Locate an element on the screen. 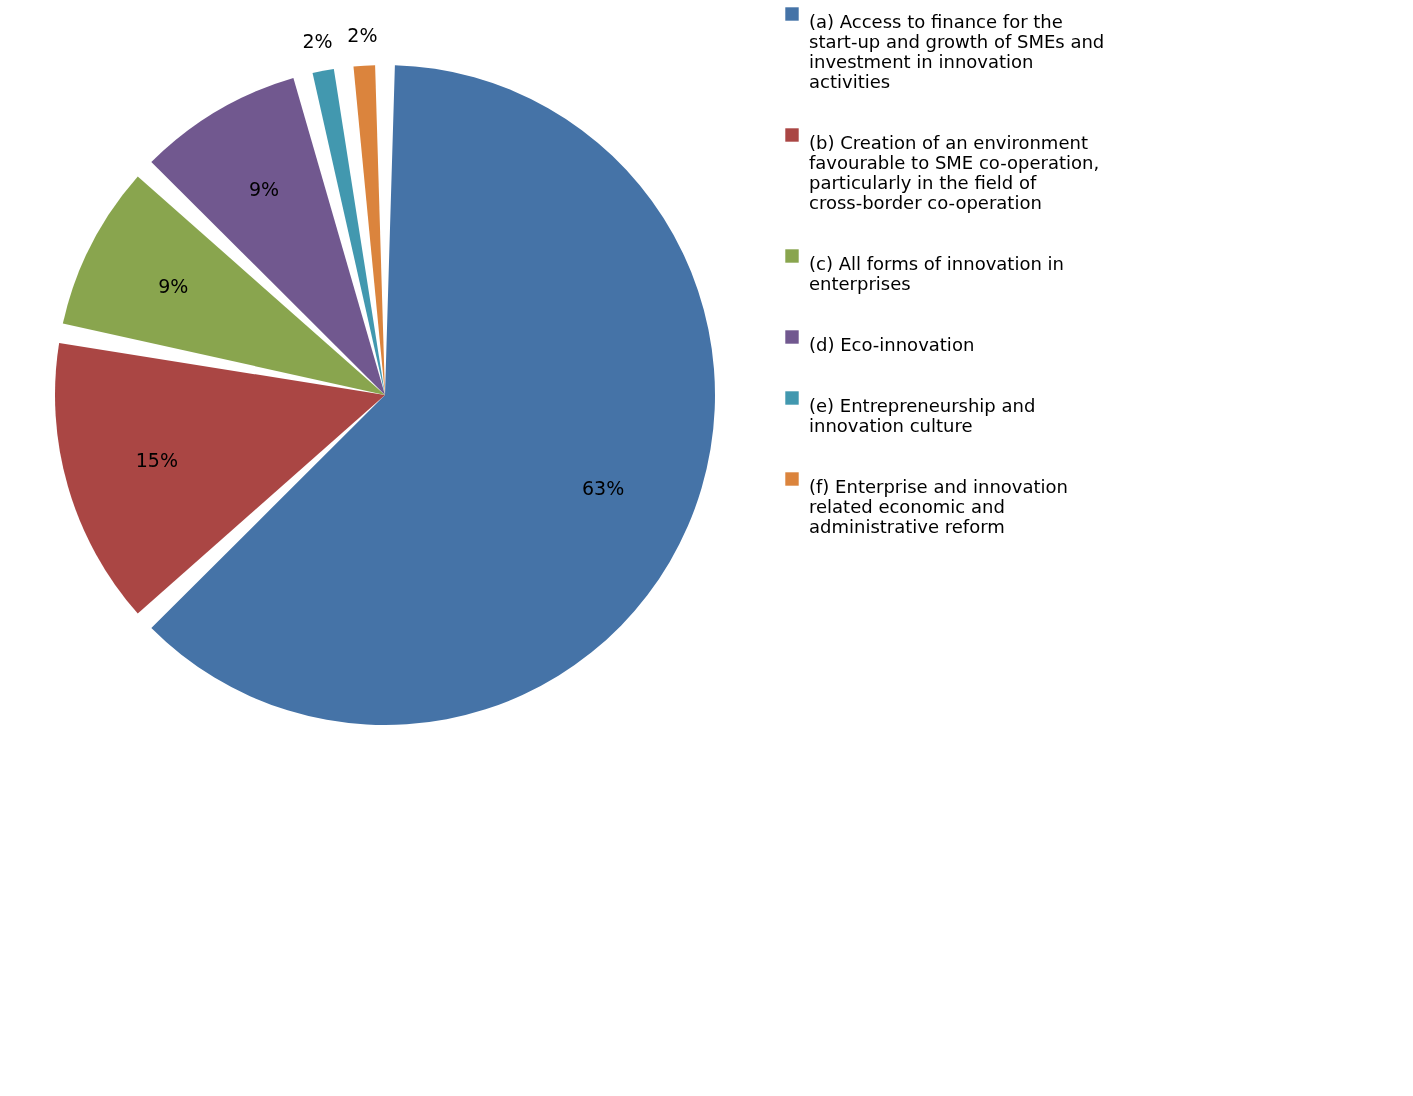  data-label: 15% is located at coordinates (156, 460).